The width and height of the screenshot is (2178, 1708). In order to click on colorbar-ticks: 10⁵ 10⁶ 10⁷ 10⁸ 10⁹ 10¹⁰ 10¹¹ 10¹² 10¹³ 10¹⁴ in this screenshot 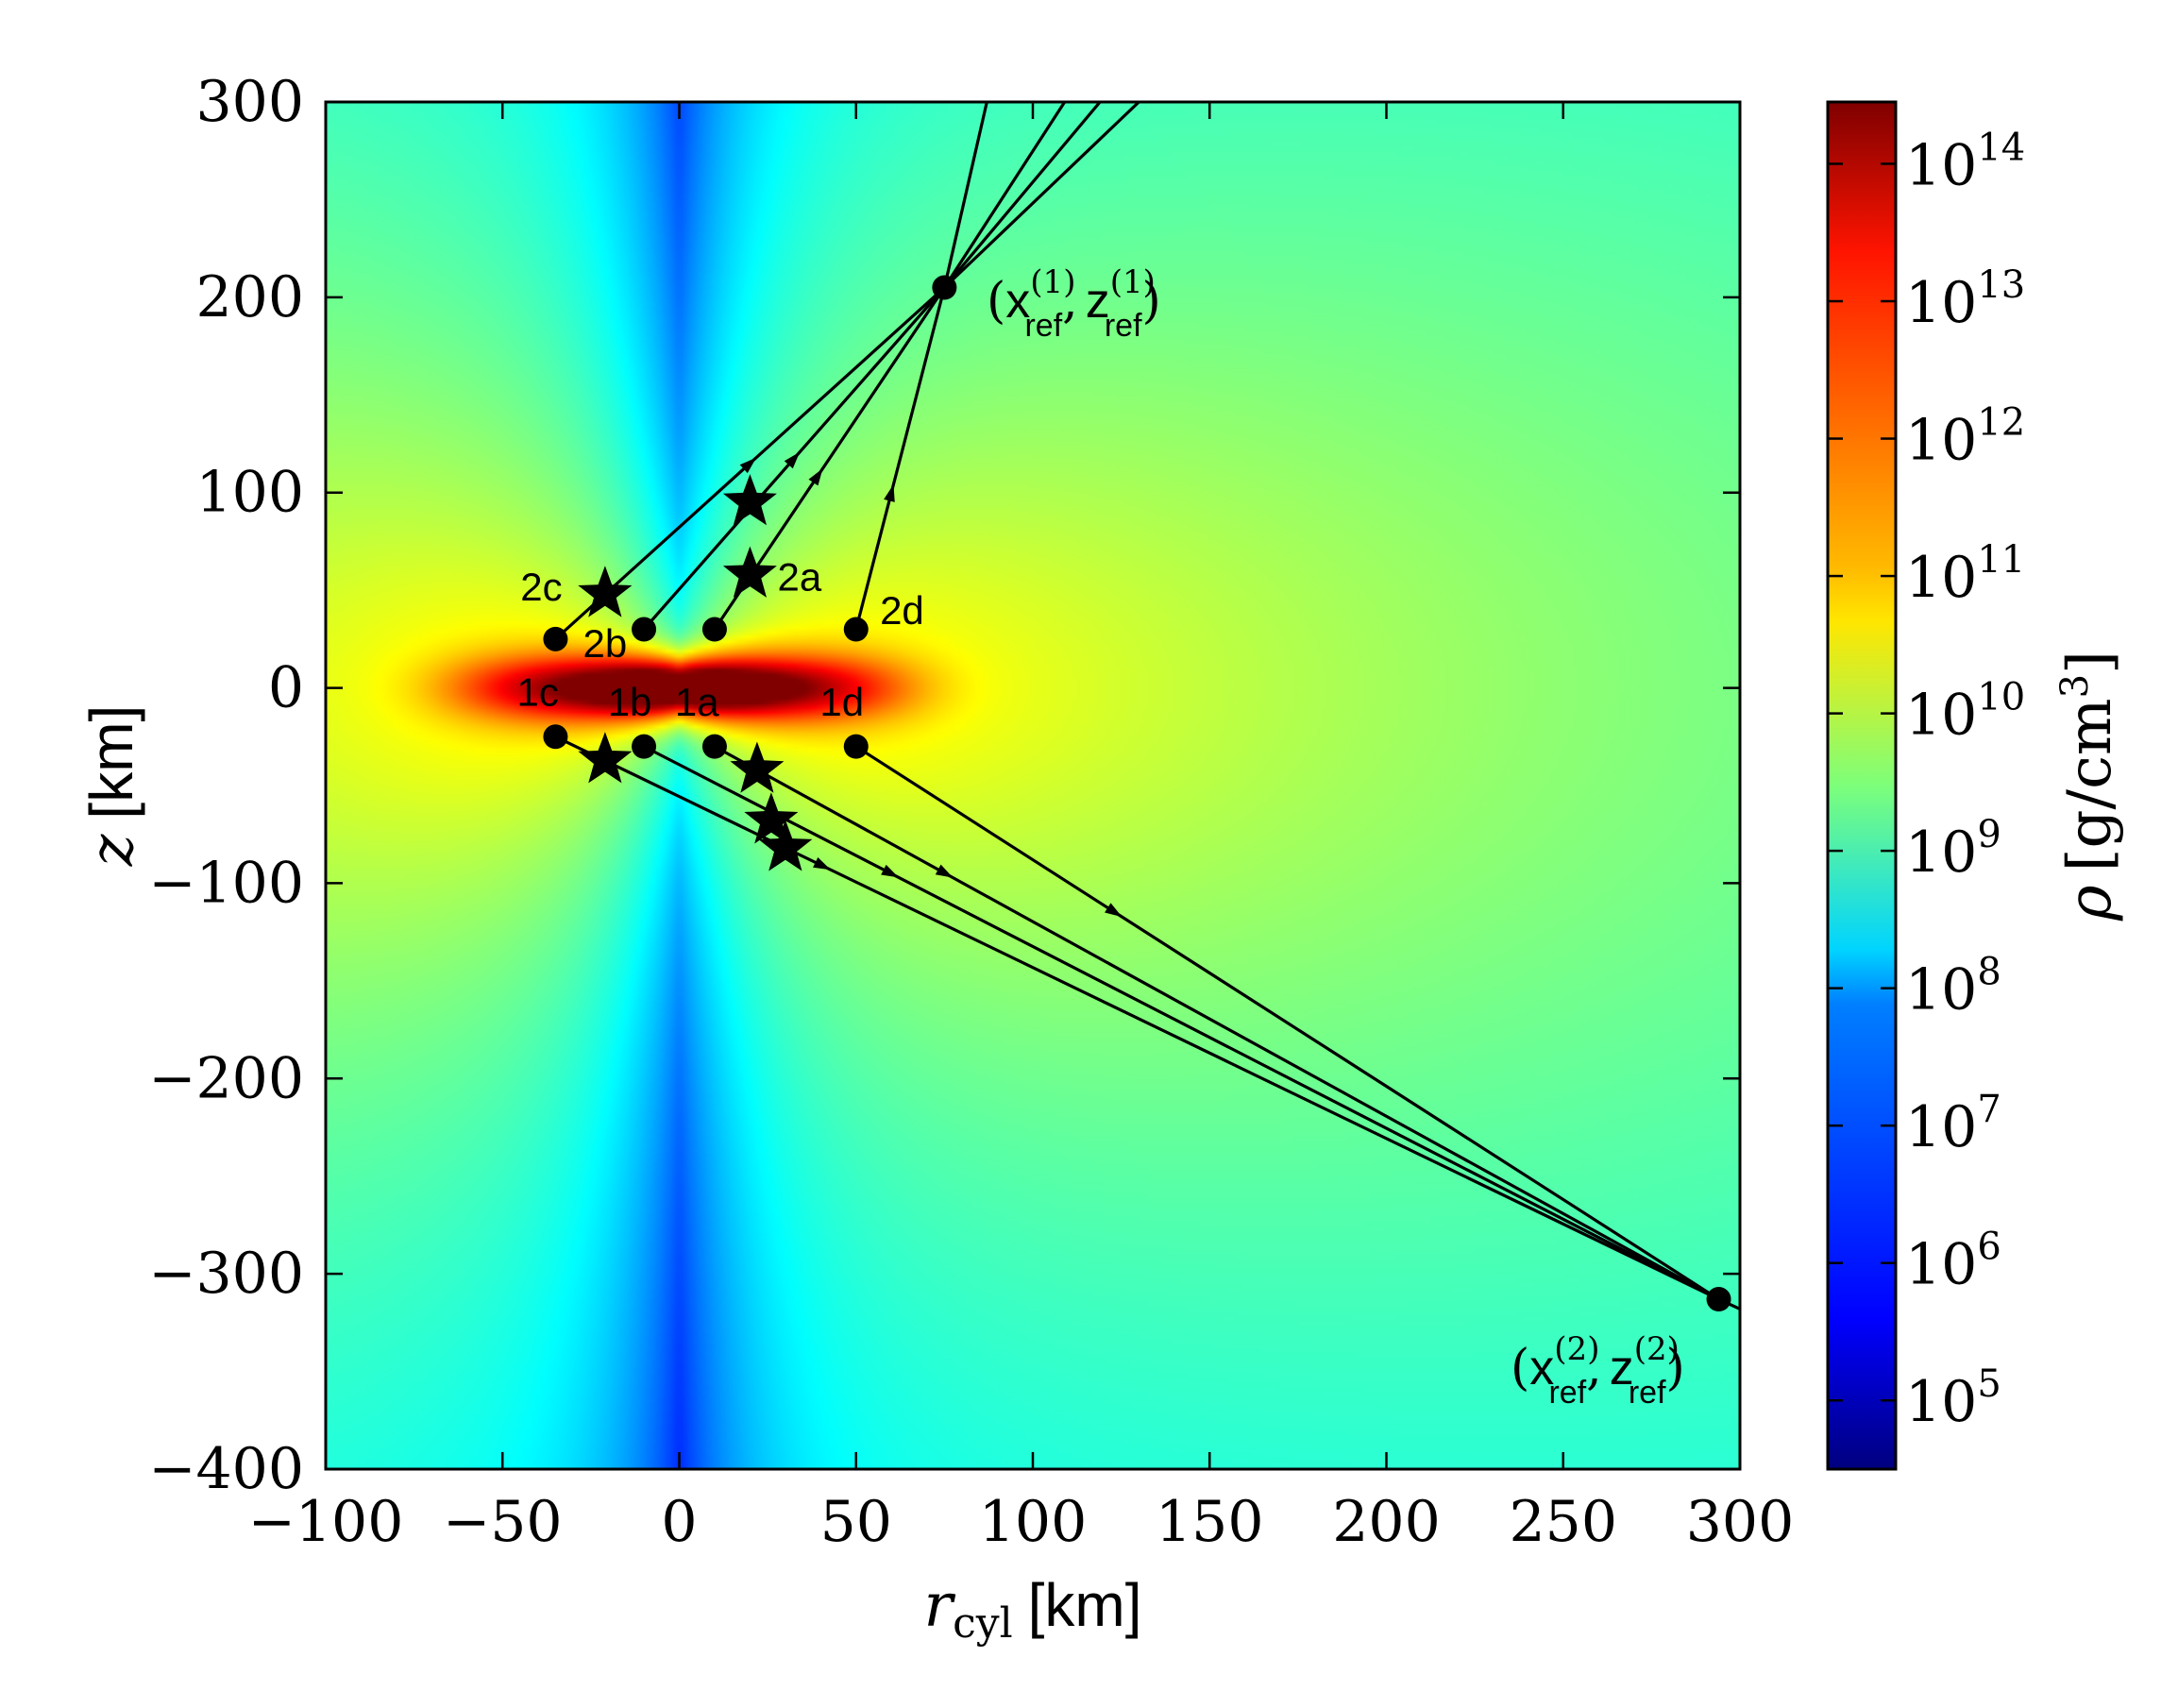, I will do `click(1926, 780)`.